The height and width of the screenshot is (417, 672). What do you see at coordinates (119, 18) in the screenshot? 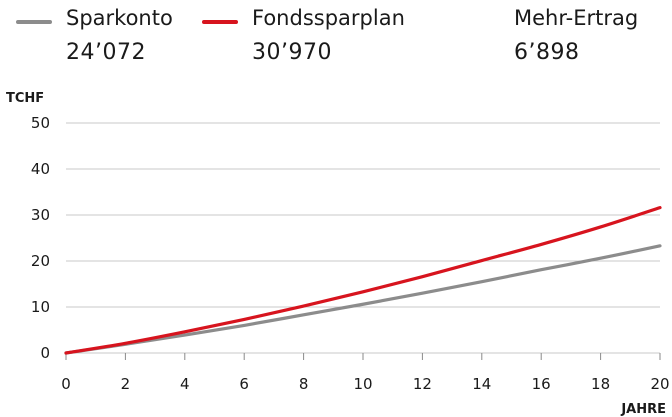
I see `sparkonto-label: Sparkonto` at bounding box center [119, 18].